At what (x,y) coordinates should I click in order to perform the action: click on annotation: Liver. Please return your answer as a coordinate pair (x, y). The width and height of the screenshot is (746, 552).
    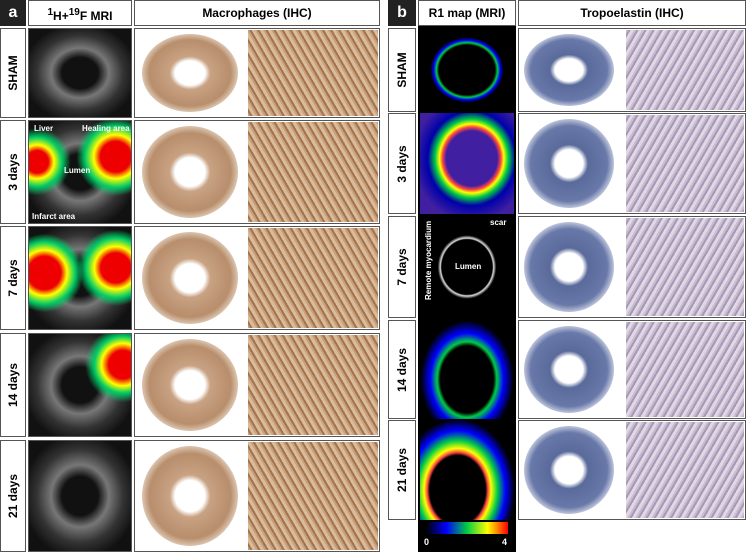
    Looking at the image, I should click on (44, 128).